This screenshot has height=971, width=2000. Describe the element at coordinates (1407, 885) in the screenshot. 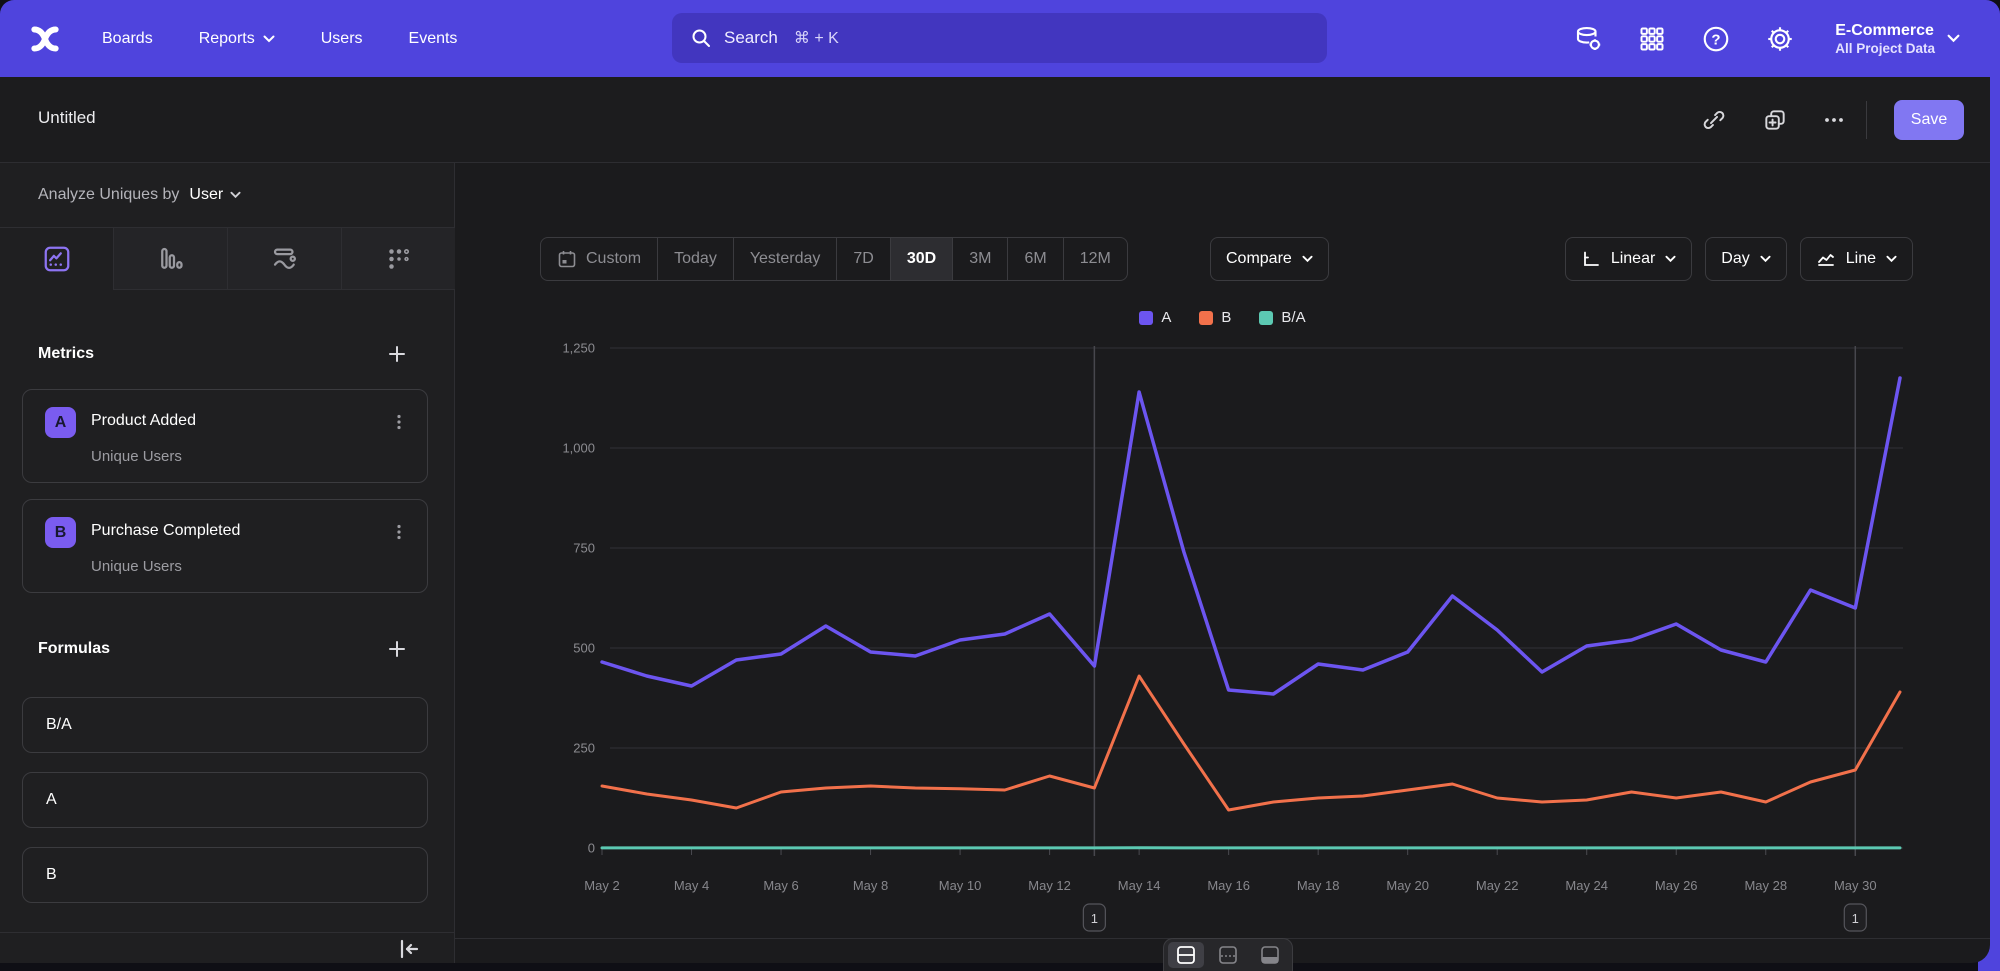

I see `svg-text: May 20` at that location.